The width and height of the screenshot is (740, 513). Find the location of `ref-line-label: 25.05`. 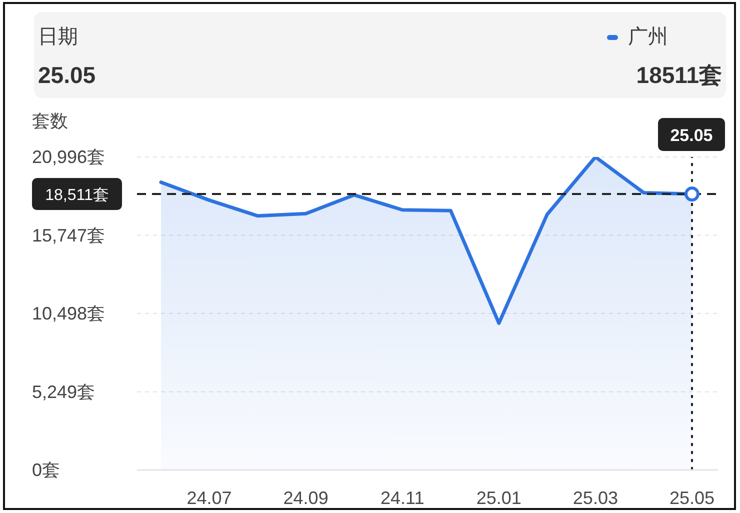

ref-line-label: 25.05 is located at coordinates (691, 135).